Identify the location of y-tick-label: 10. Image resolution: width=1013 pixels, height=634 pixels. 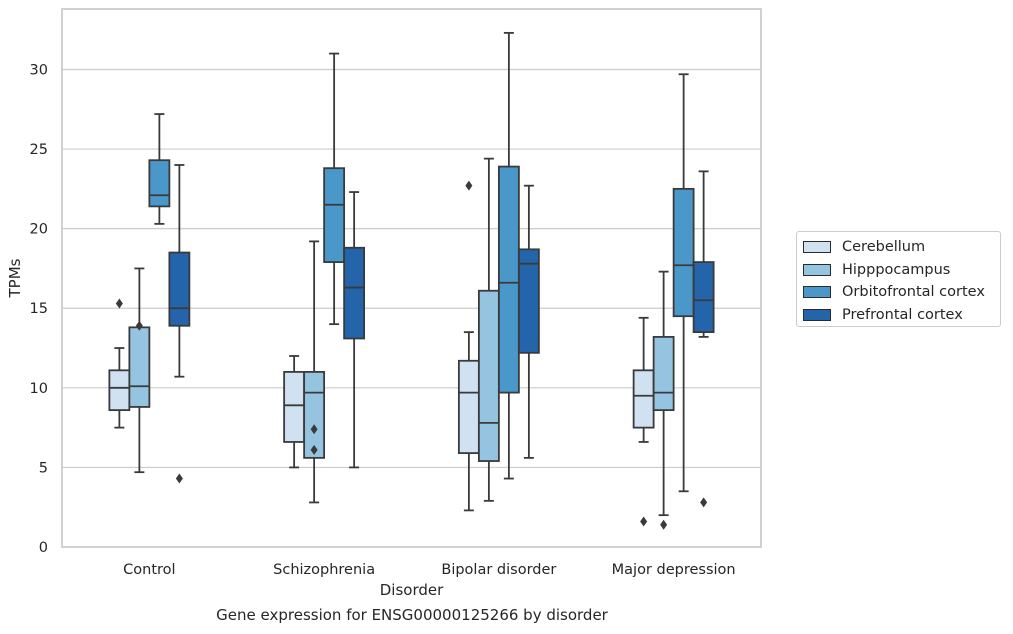
(39, 389).